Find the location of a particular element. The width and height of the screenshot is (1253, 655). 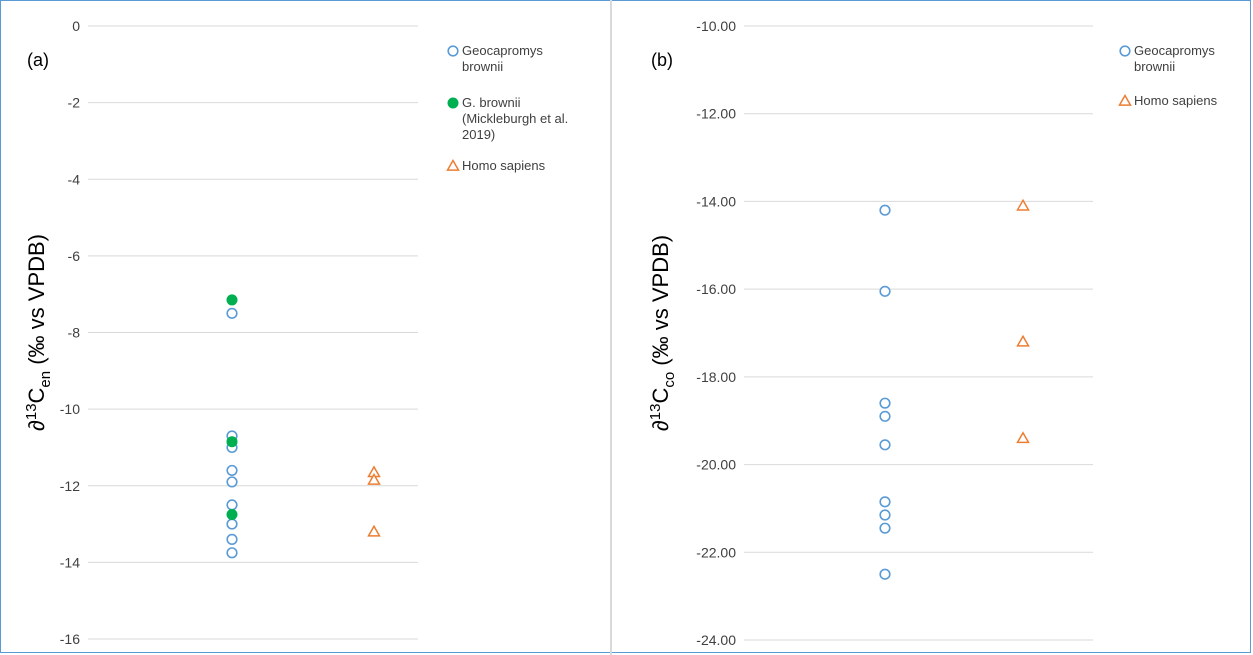

y-tick-label: -16 is located at coordinates (70, 639).